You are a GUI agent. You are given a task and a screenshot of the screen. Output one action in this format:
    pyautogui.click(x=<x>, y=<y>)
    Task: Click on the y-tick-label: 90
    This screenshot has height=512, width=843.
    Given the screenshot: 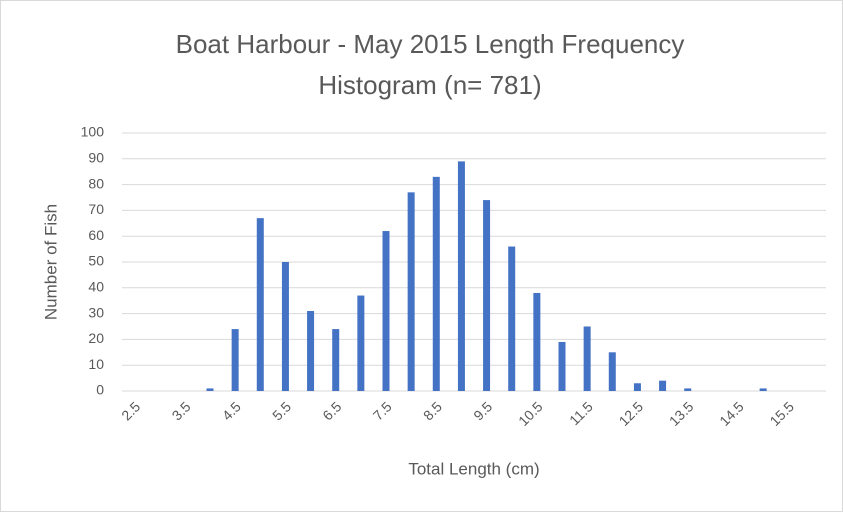 What is the action you would take?
    pyautogui.click(x=96, y=158)
    